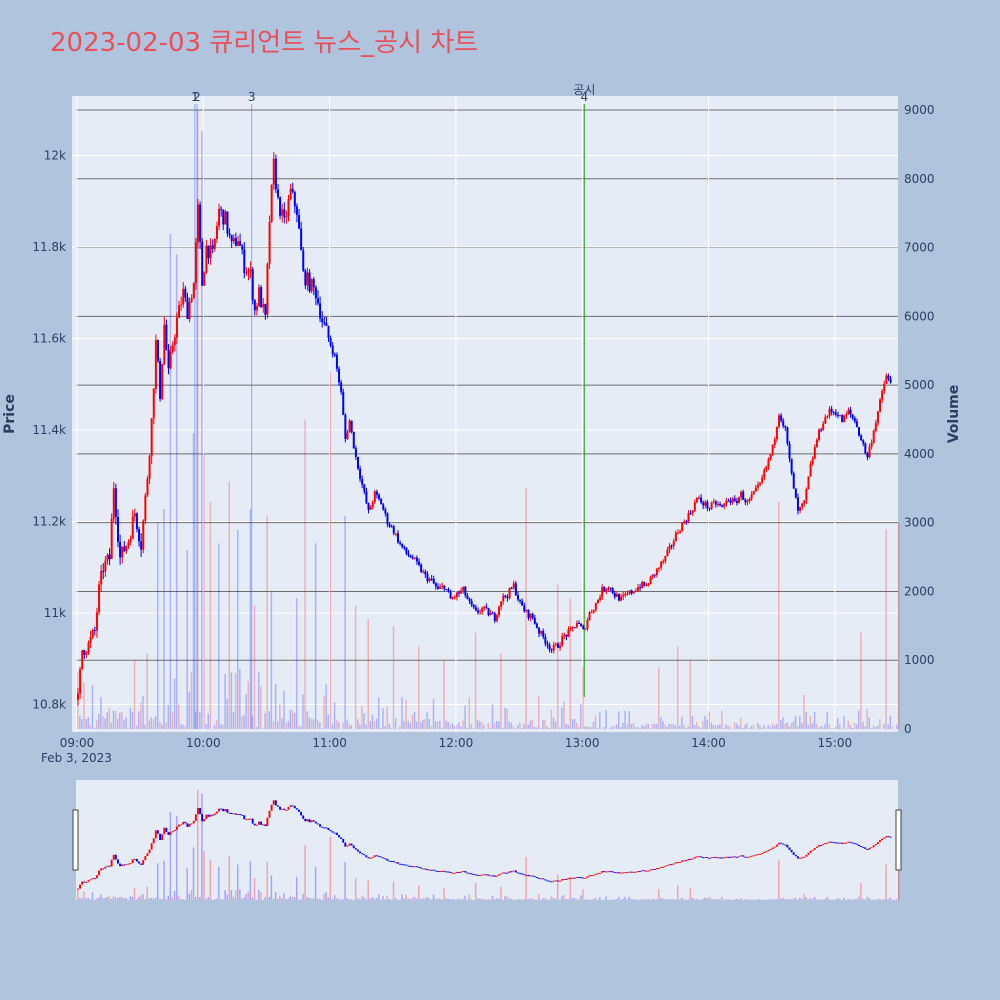 This screenshot has width=1000, height=1000. I want to click on range-slider, so click(487, 840).